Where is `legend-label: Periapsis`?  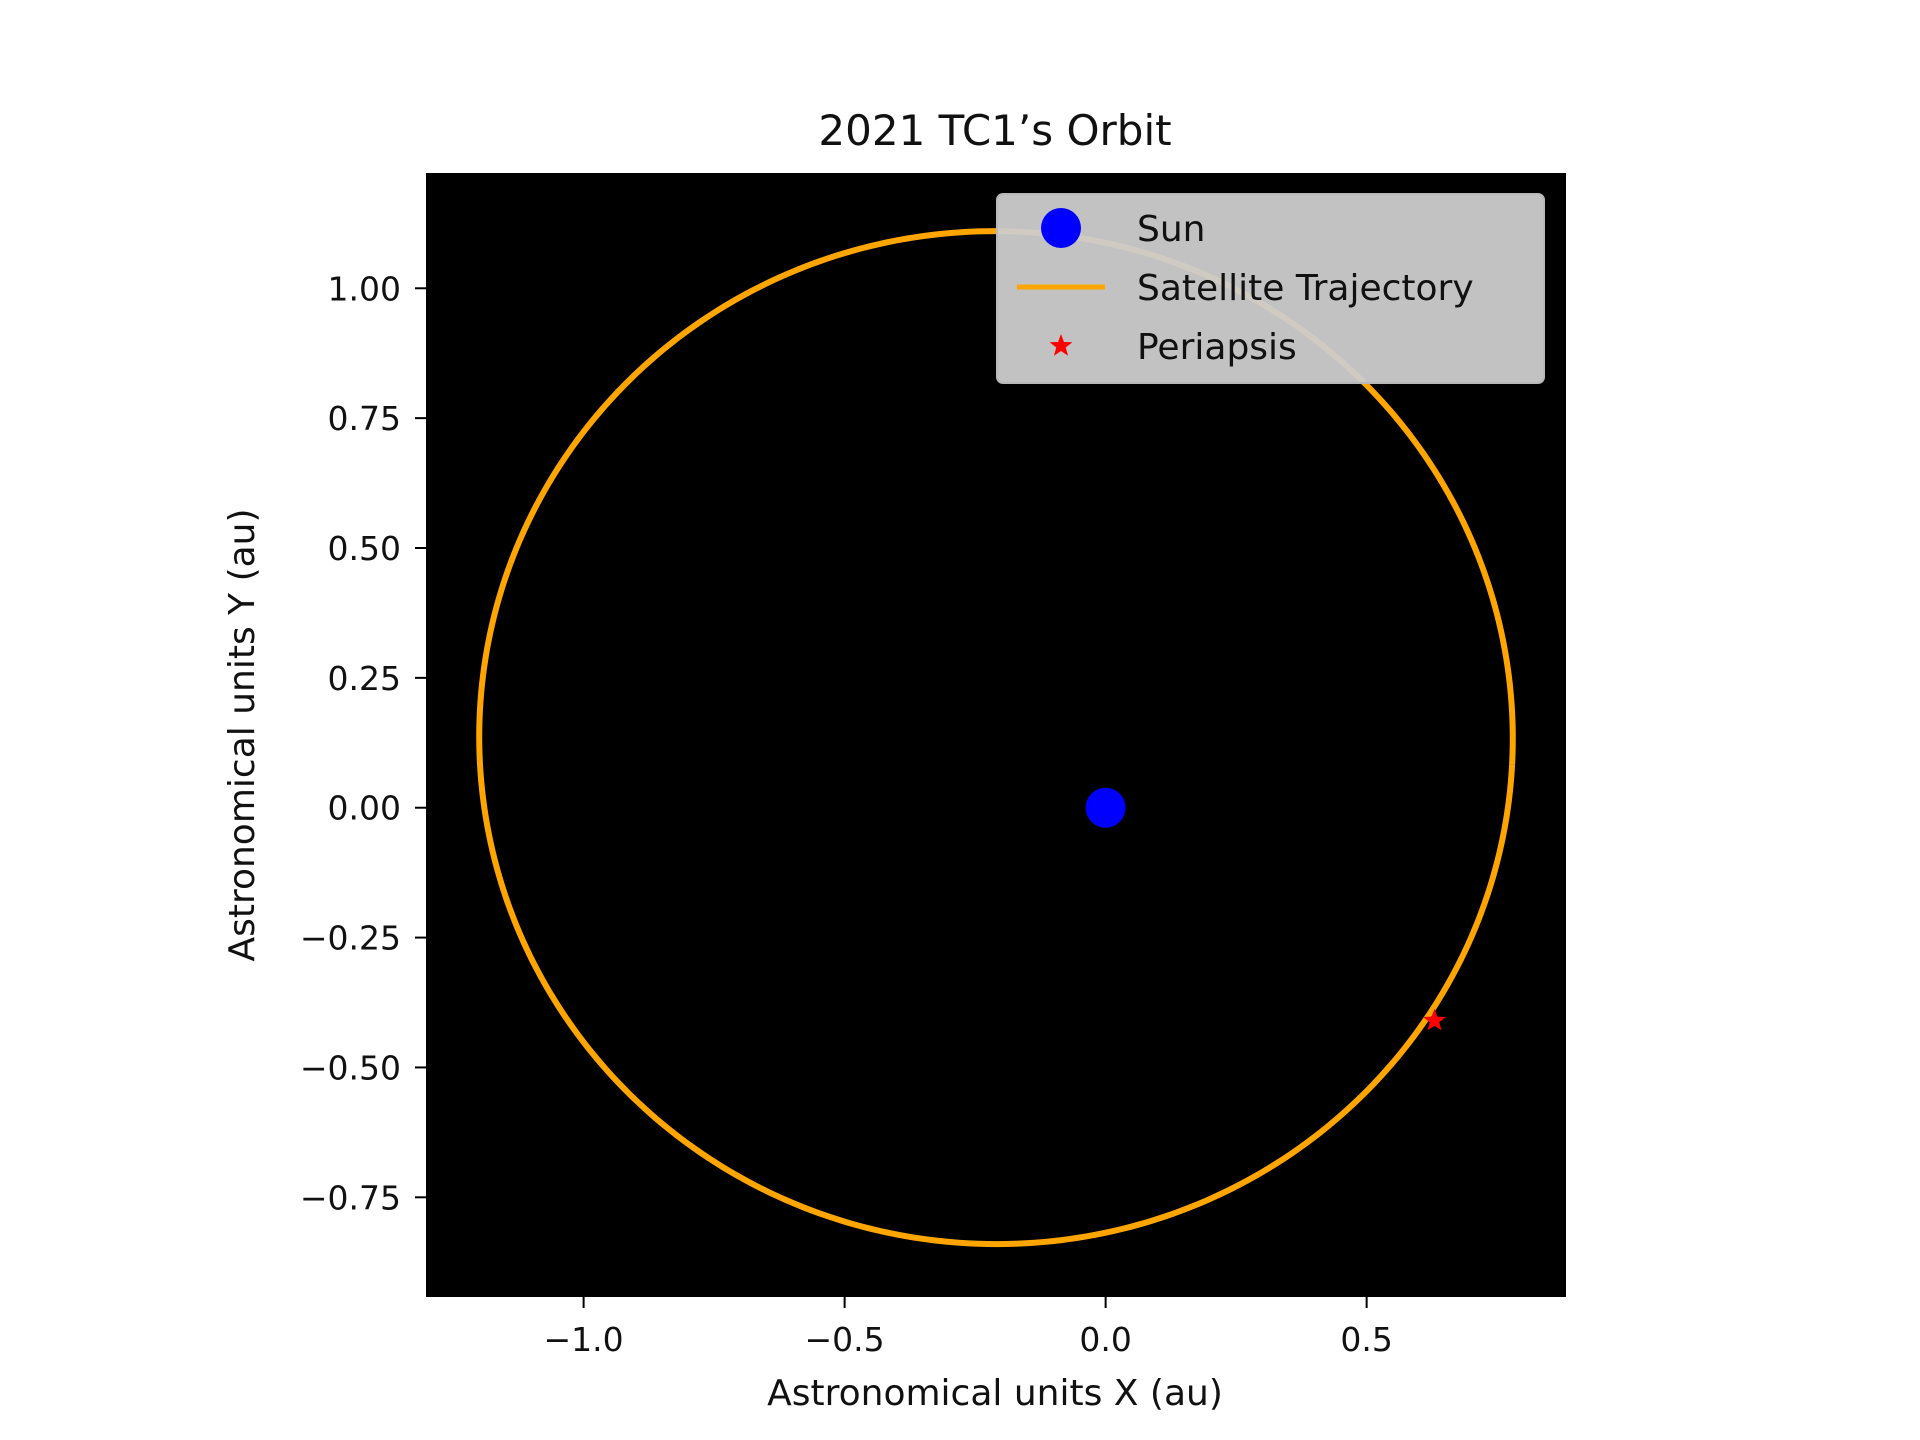
legend-label: Periapsis is located at coordinates (1217, 347).